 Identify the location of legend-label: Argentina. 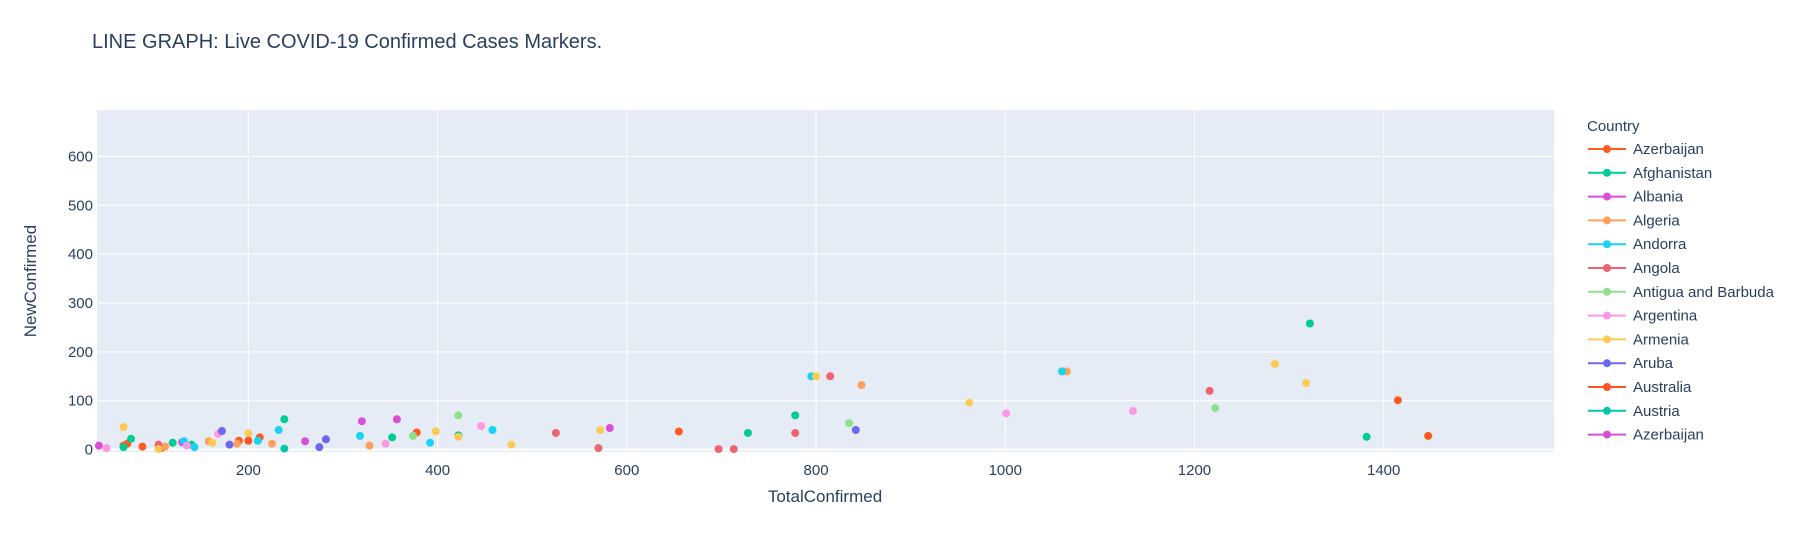
(1665, 316).